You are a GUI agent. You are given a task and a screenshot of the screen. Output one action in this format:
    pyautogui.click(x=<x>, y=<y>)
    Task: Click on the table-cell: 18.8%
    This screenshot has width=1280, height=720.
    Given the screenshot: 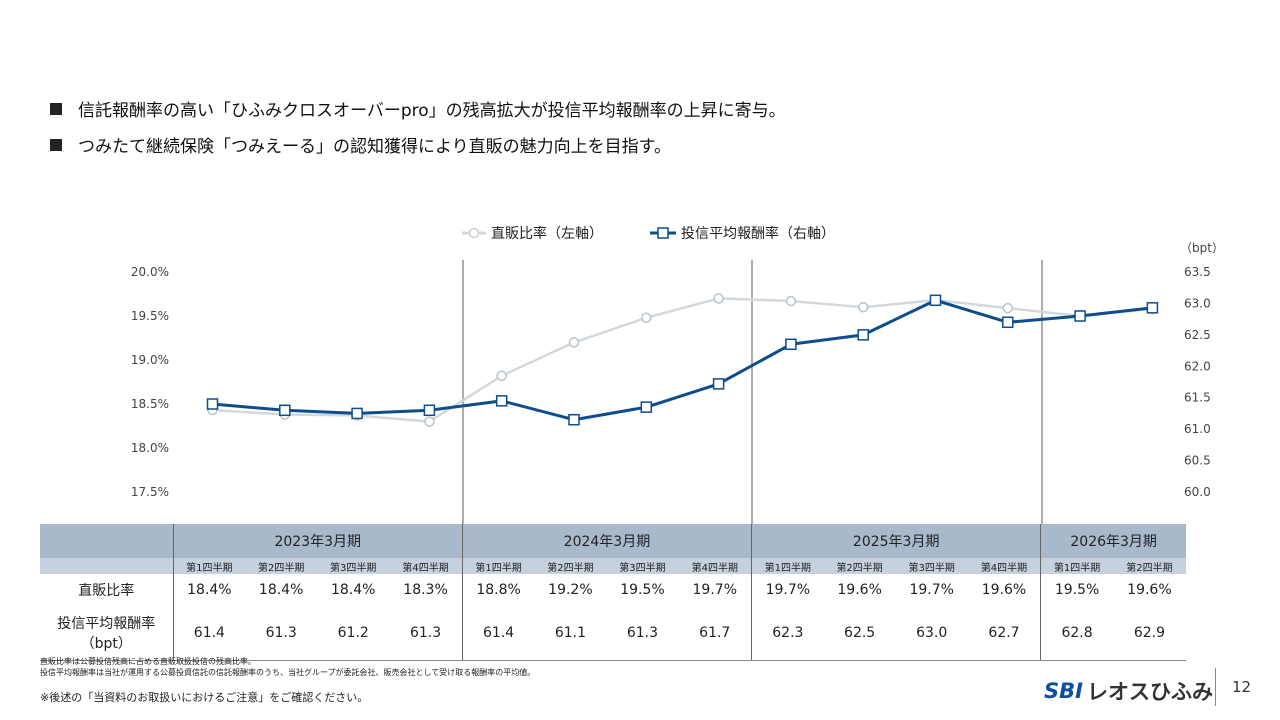 What is the action you would take?
    pyautogui.click(x=498, y=590)
    